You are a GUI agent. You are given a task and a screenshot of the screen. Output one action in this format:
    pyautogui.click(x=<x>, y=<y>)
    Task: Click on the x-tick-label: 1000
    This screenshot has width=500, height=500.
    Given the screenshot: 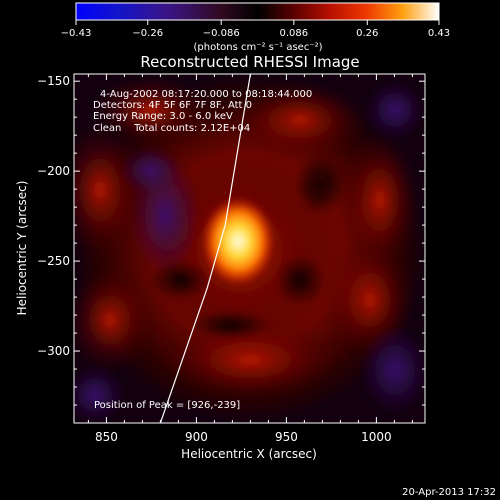 What is the action you would take?
    pyautogui.click(x=376, y=437)
    